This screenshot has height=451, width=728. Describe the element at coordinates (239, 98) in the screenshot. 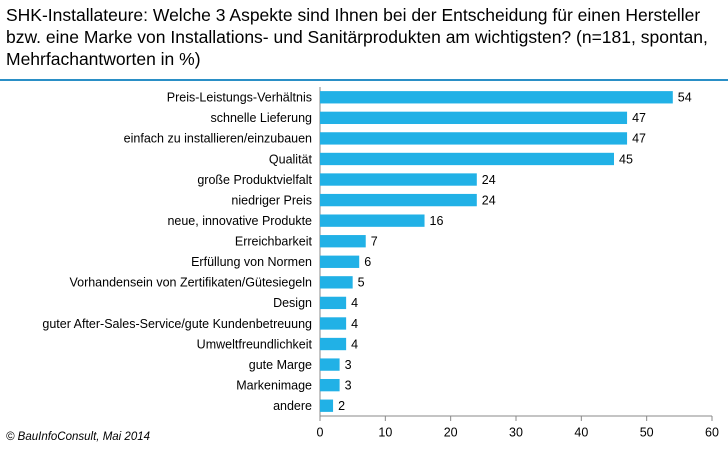

I see `y-tick-label: Preis-Leistungs-Verhältnis` at that location.